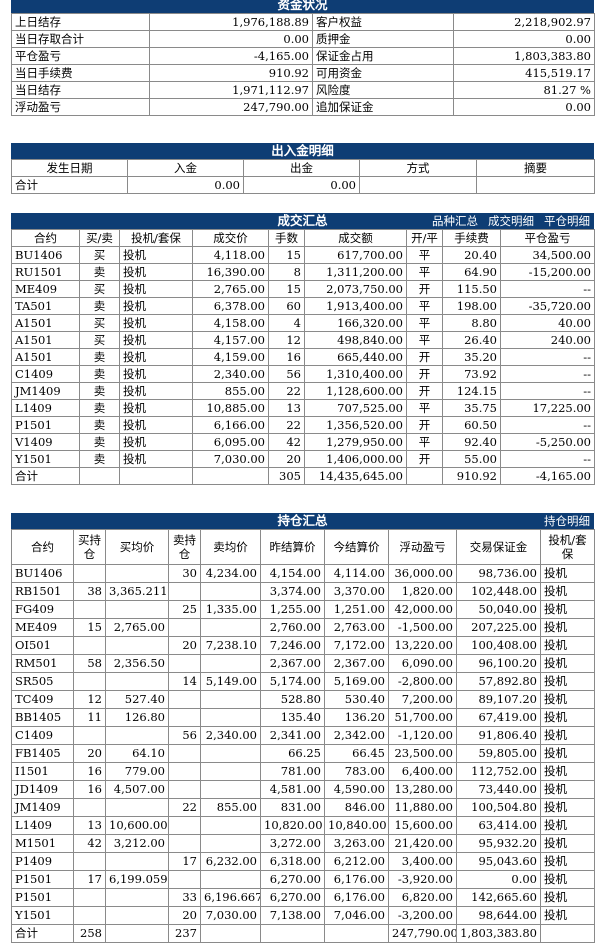 The height and width of the screenshot is (943, 600). I want to click on table-cell: 21,420.00, so click(422, 843).